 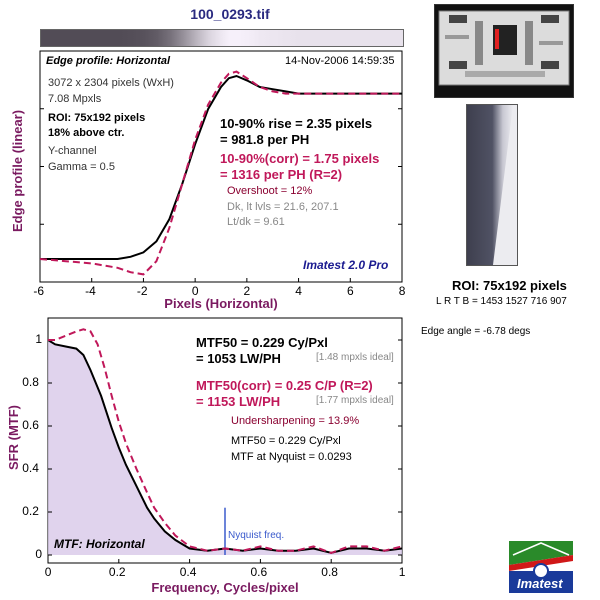 What do you see at coordinates (225, 587) in the screenshot?
I see `mtf-x-axis-label: Frequency, Cycles/pixel` at bounding box center [225, 587].